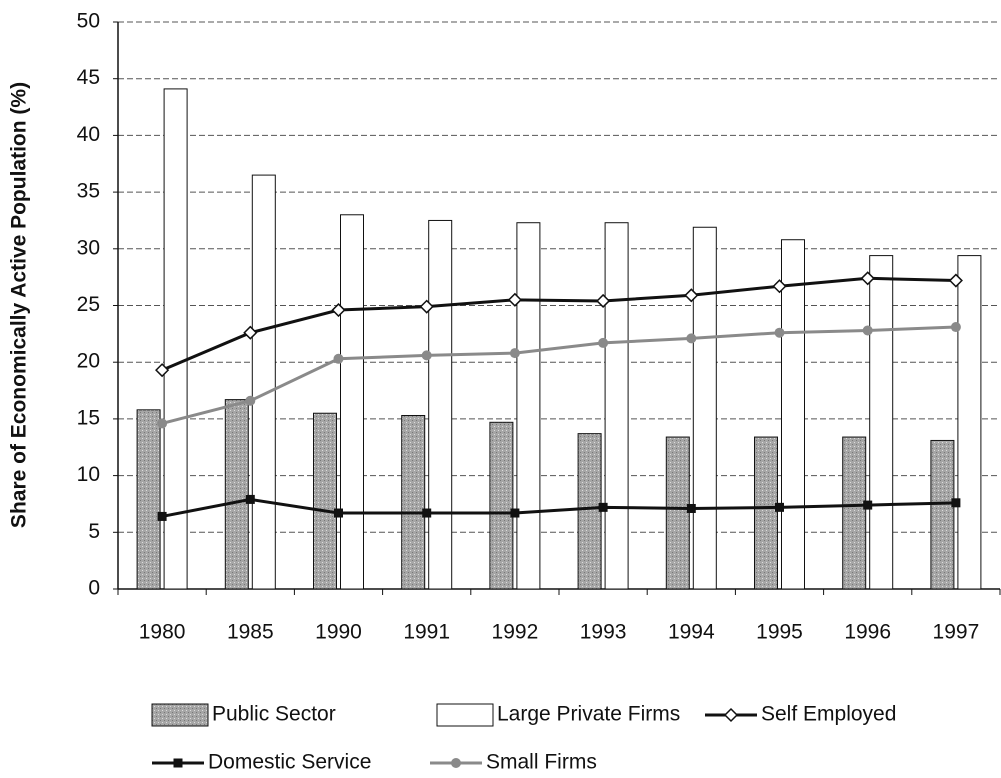 The width and height of the screenshot is (1001, 778). Describe the element at coordinates (88, 474) in the screenshot. I see `y-tick-label: 10` at that location.